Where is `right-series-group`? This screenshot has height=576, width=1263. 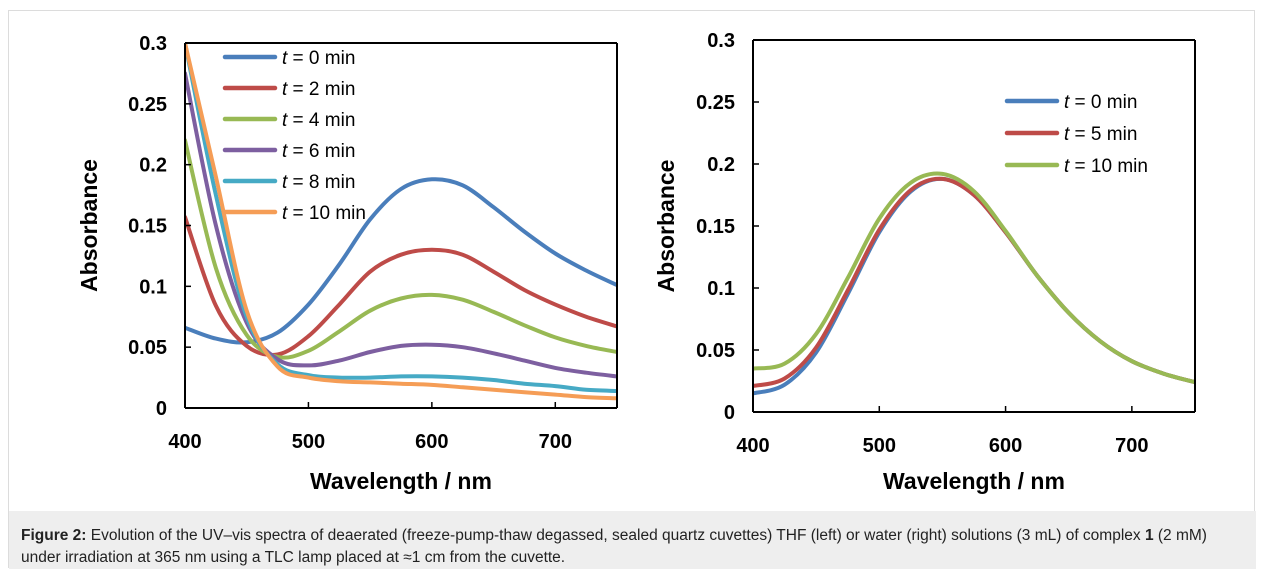
right-series-group is located at coordinates (974, 283).